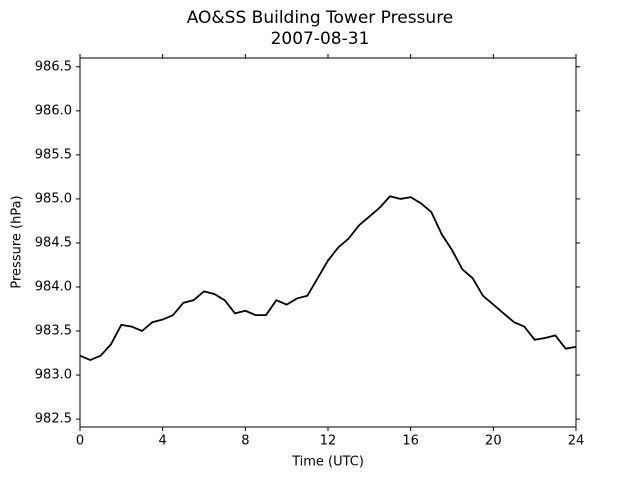  Describe the element at coordinates (53, 419) in the screenshot. I see `y-tick-label: 982.5` at that location.